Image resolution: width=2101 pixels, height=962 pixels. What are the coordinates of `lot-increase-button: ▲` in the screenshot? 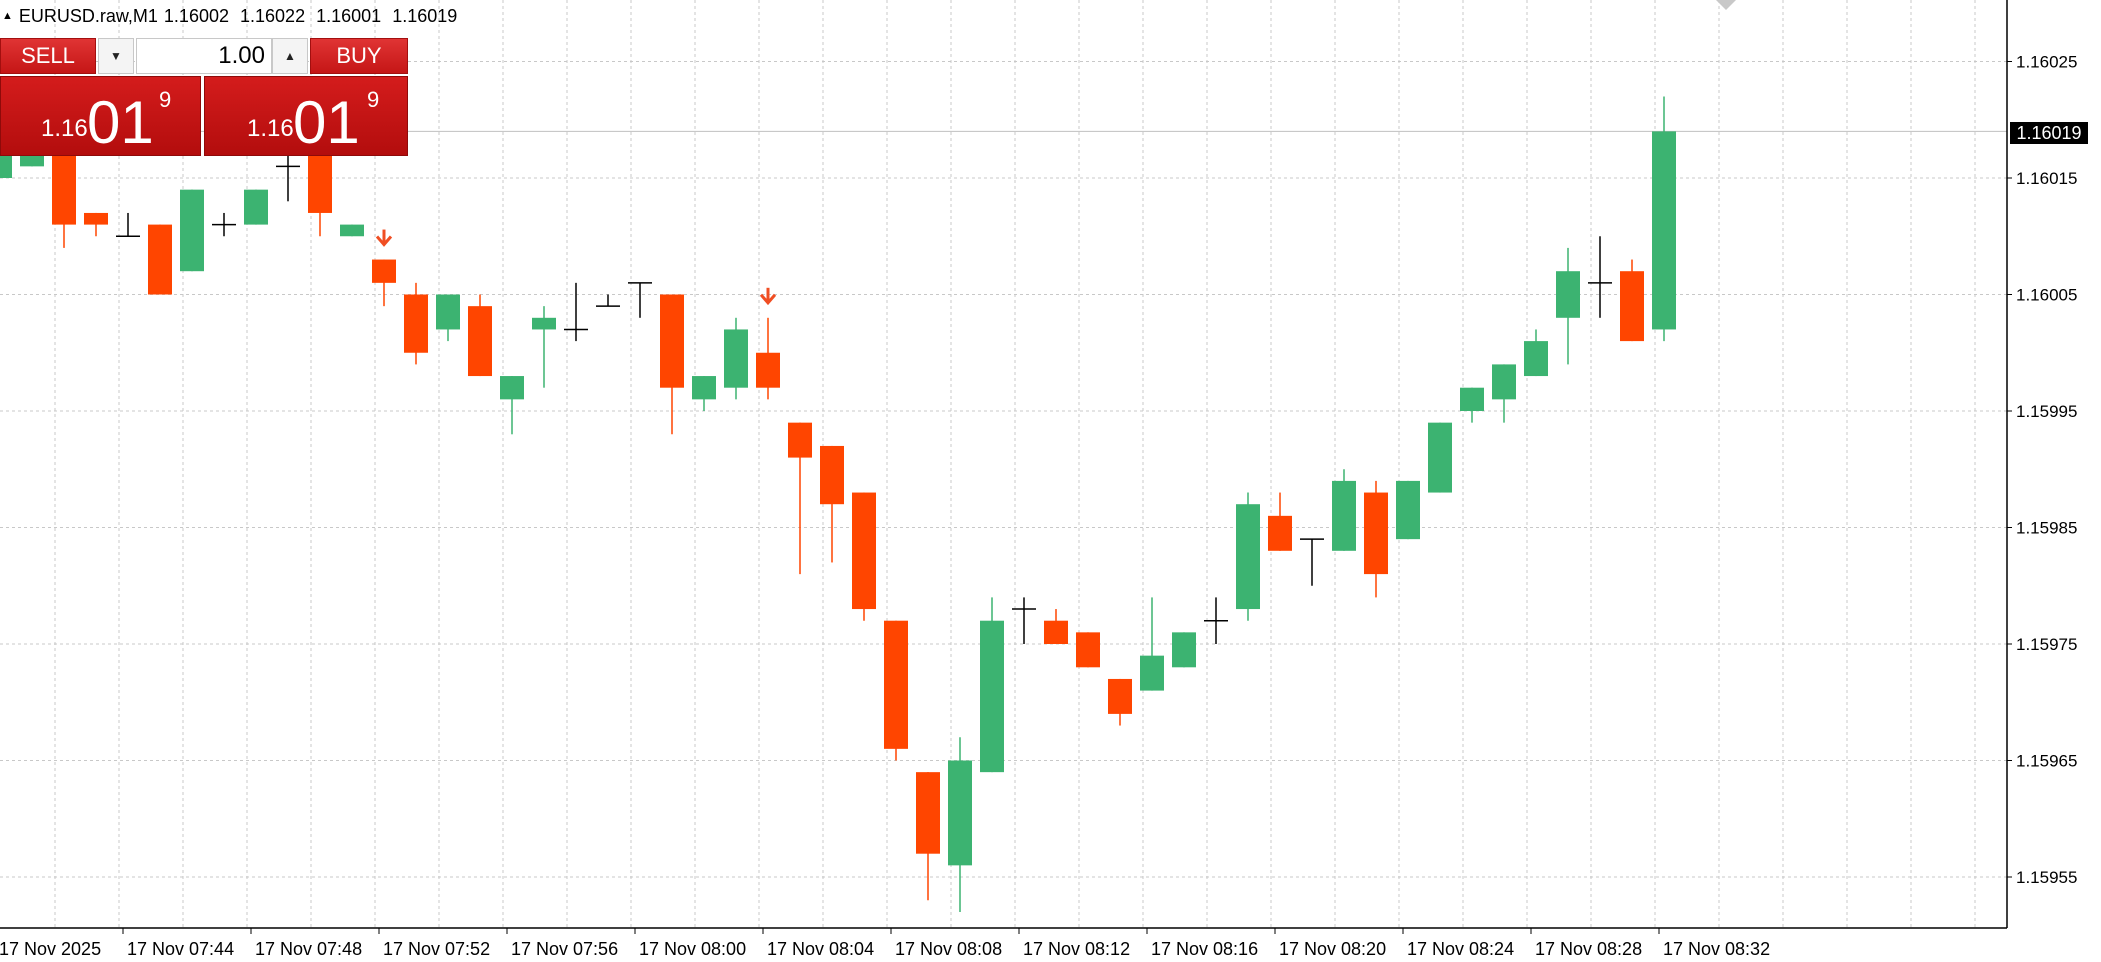 It's located at (290, 56).